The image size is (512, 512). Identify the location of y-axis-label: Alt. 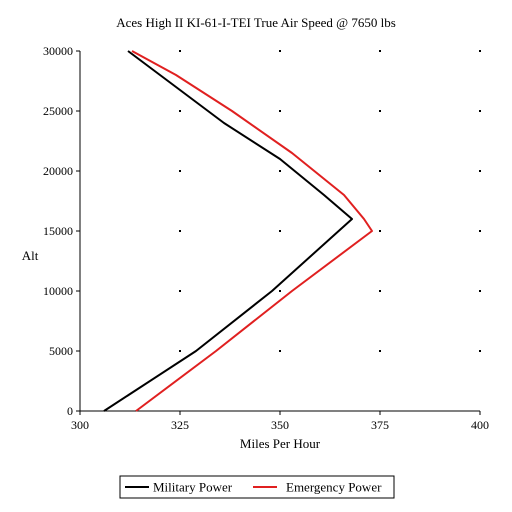
(30, 255).